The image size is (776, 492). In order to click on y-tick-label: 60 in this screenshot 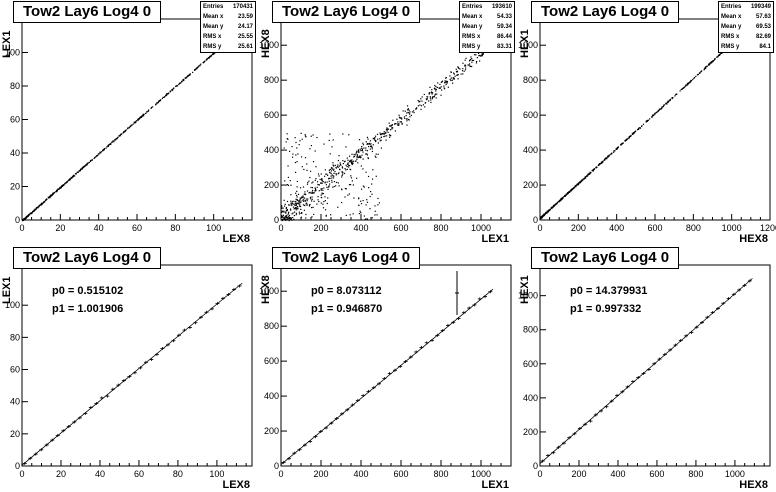, I will do `click(15, 370)`.